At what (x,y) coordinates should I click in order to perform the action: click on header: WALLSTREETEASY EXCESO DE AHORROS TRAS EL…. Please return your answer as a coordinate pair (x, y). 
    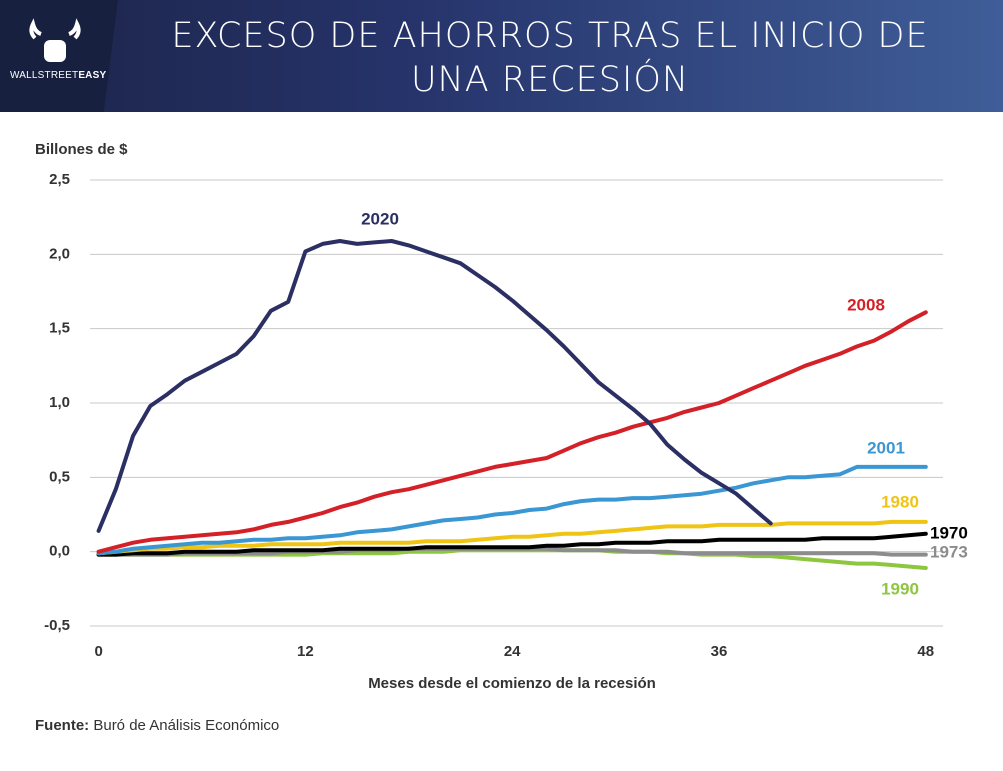
    Looking at the image, I should click on (501, 56).